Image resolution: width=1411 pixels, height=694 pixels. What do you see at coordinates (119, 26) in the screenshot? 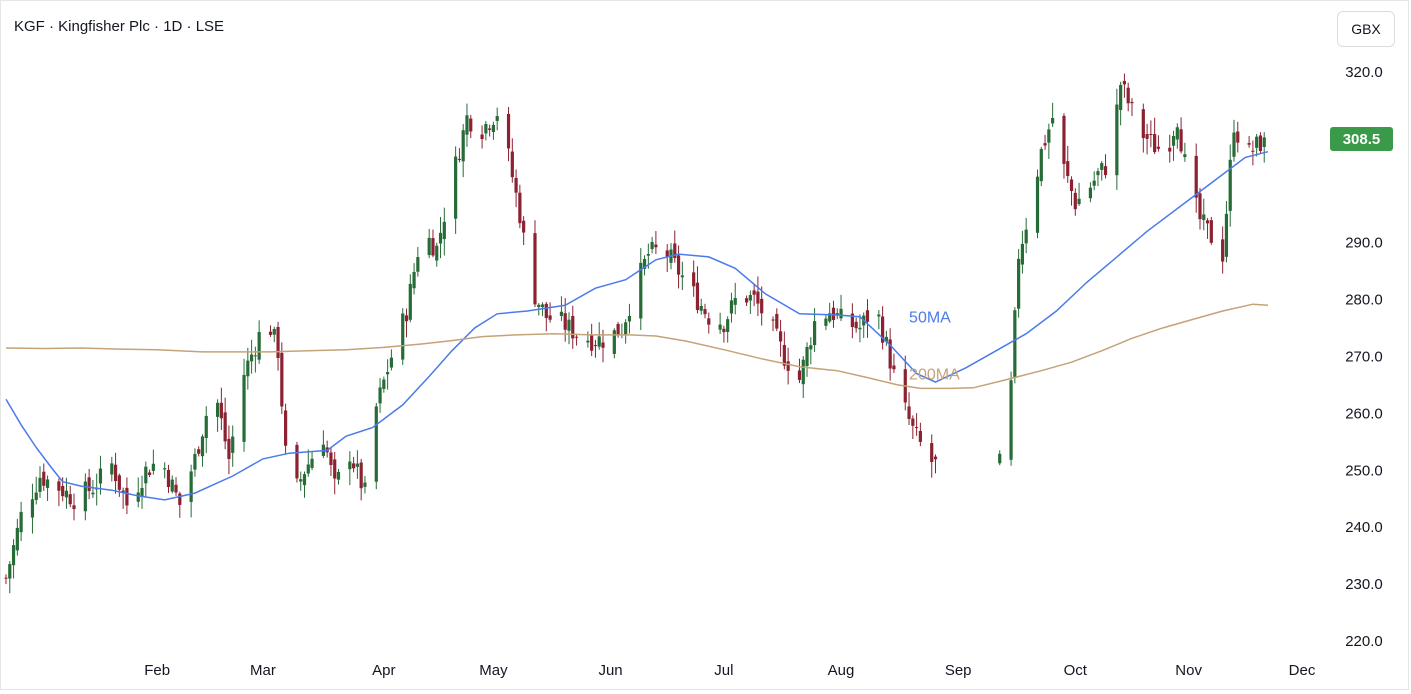
I see `chart-title: KGF · Kingfisher Plc · 1D · LSE` at bounding box center [119, 26].